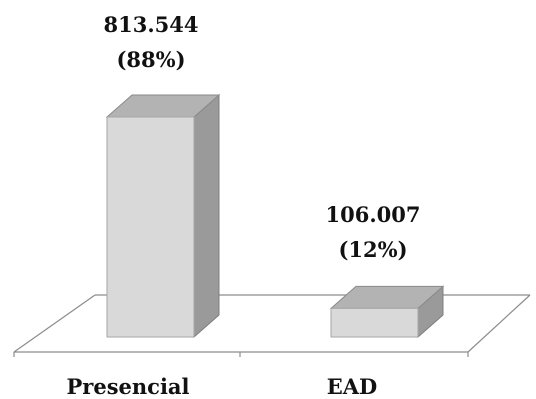  Describe the element at coordinates (372, 249) in the screenshot. I see `data-label-percent-ead: (12%)` at that location.